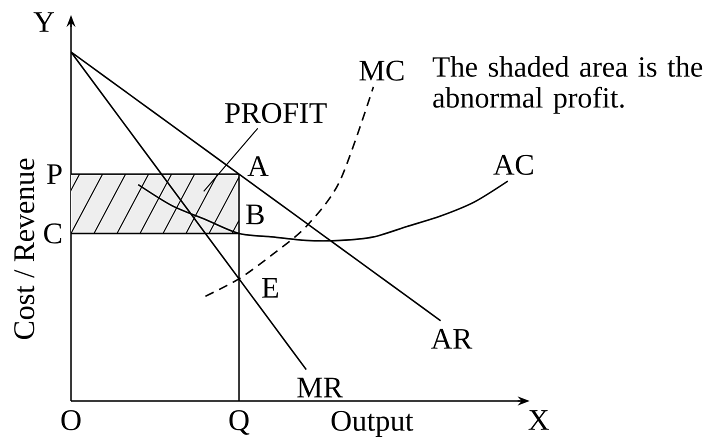  What do you see at coordinates (239, 422) in the screenshot?
I see `x-tick-label: Q` at bounding box center [239, 422].